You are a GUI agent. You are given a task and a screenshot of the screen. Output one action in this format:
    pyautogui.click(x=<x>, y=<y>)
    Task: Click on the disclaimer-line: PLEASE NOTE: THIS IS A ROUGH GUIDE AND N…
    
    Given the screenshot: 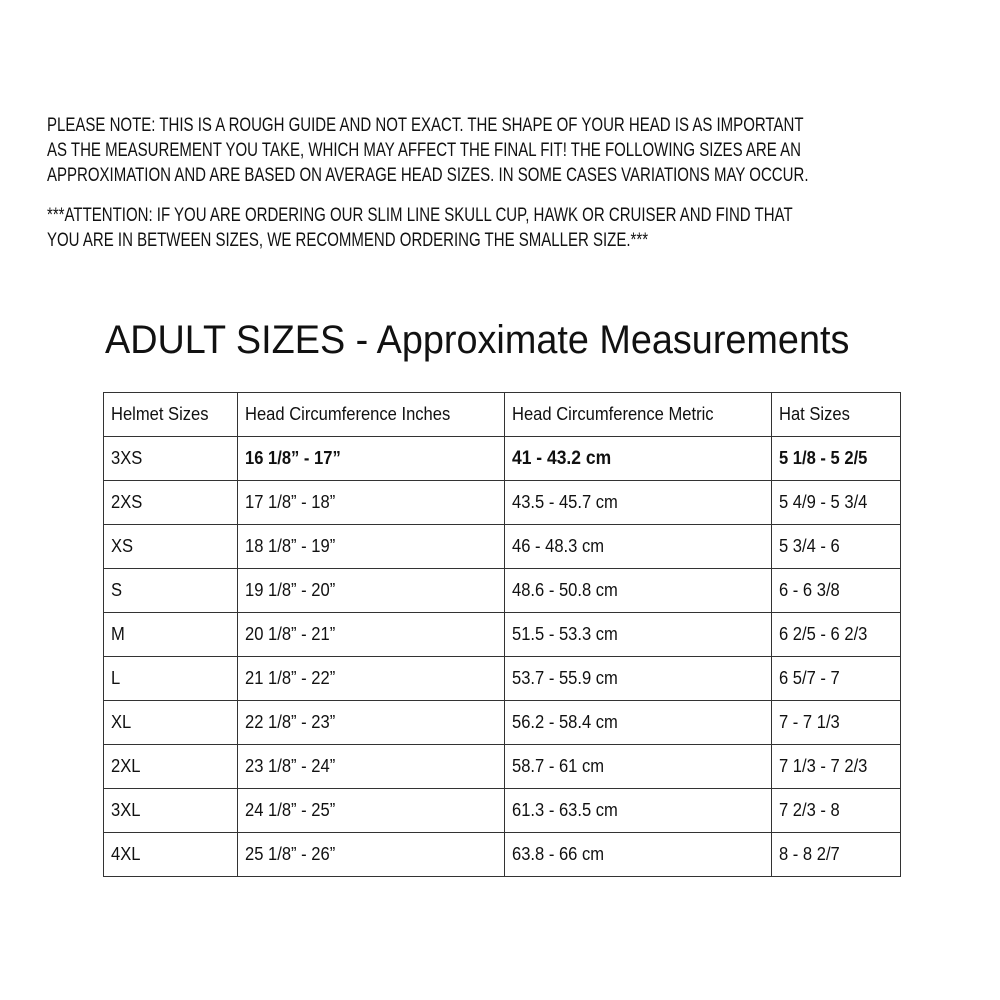 What is the action you would take?
    pyautogui.click(x=425, y=125)
    